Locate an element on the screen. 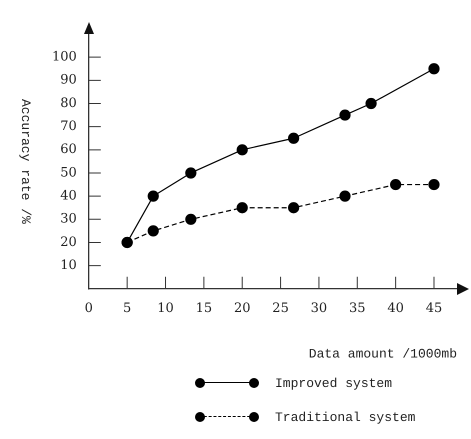 This screenshot has width=471, height=439. y-tick-label: 60 is located at coordinates (68, 150).